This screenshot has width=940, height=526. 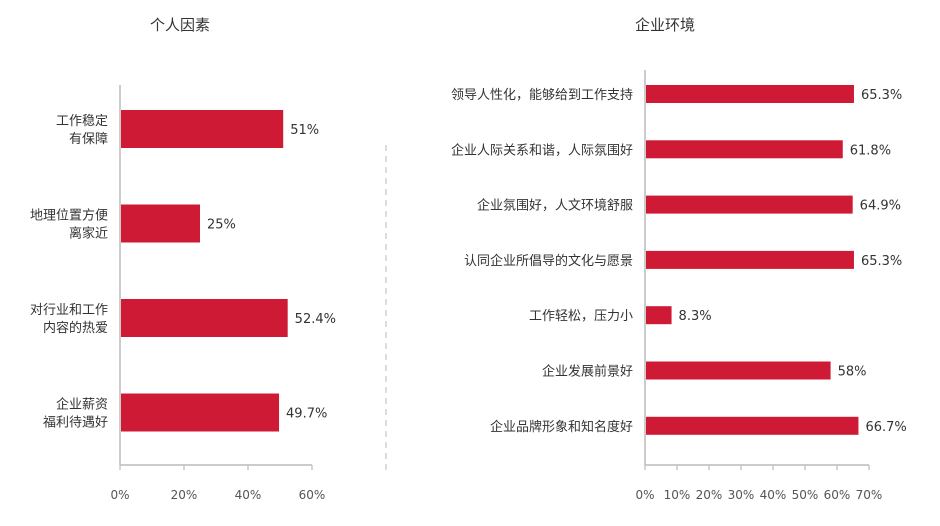 I want to click on left-x-tick-label: 20%, so click(x=184, y=495).